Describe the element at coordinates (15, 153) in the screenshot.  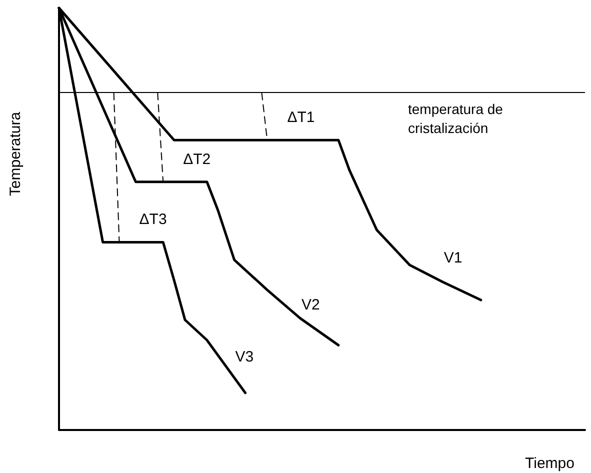
I see `y-axis-title: Temperatura` at that location.